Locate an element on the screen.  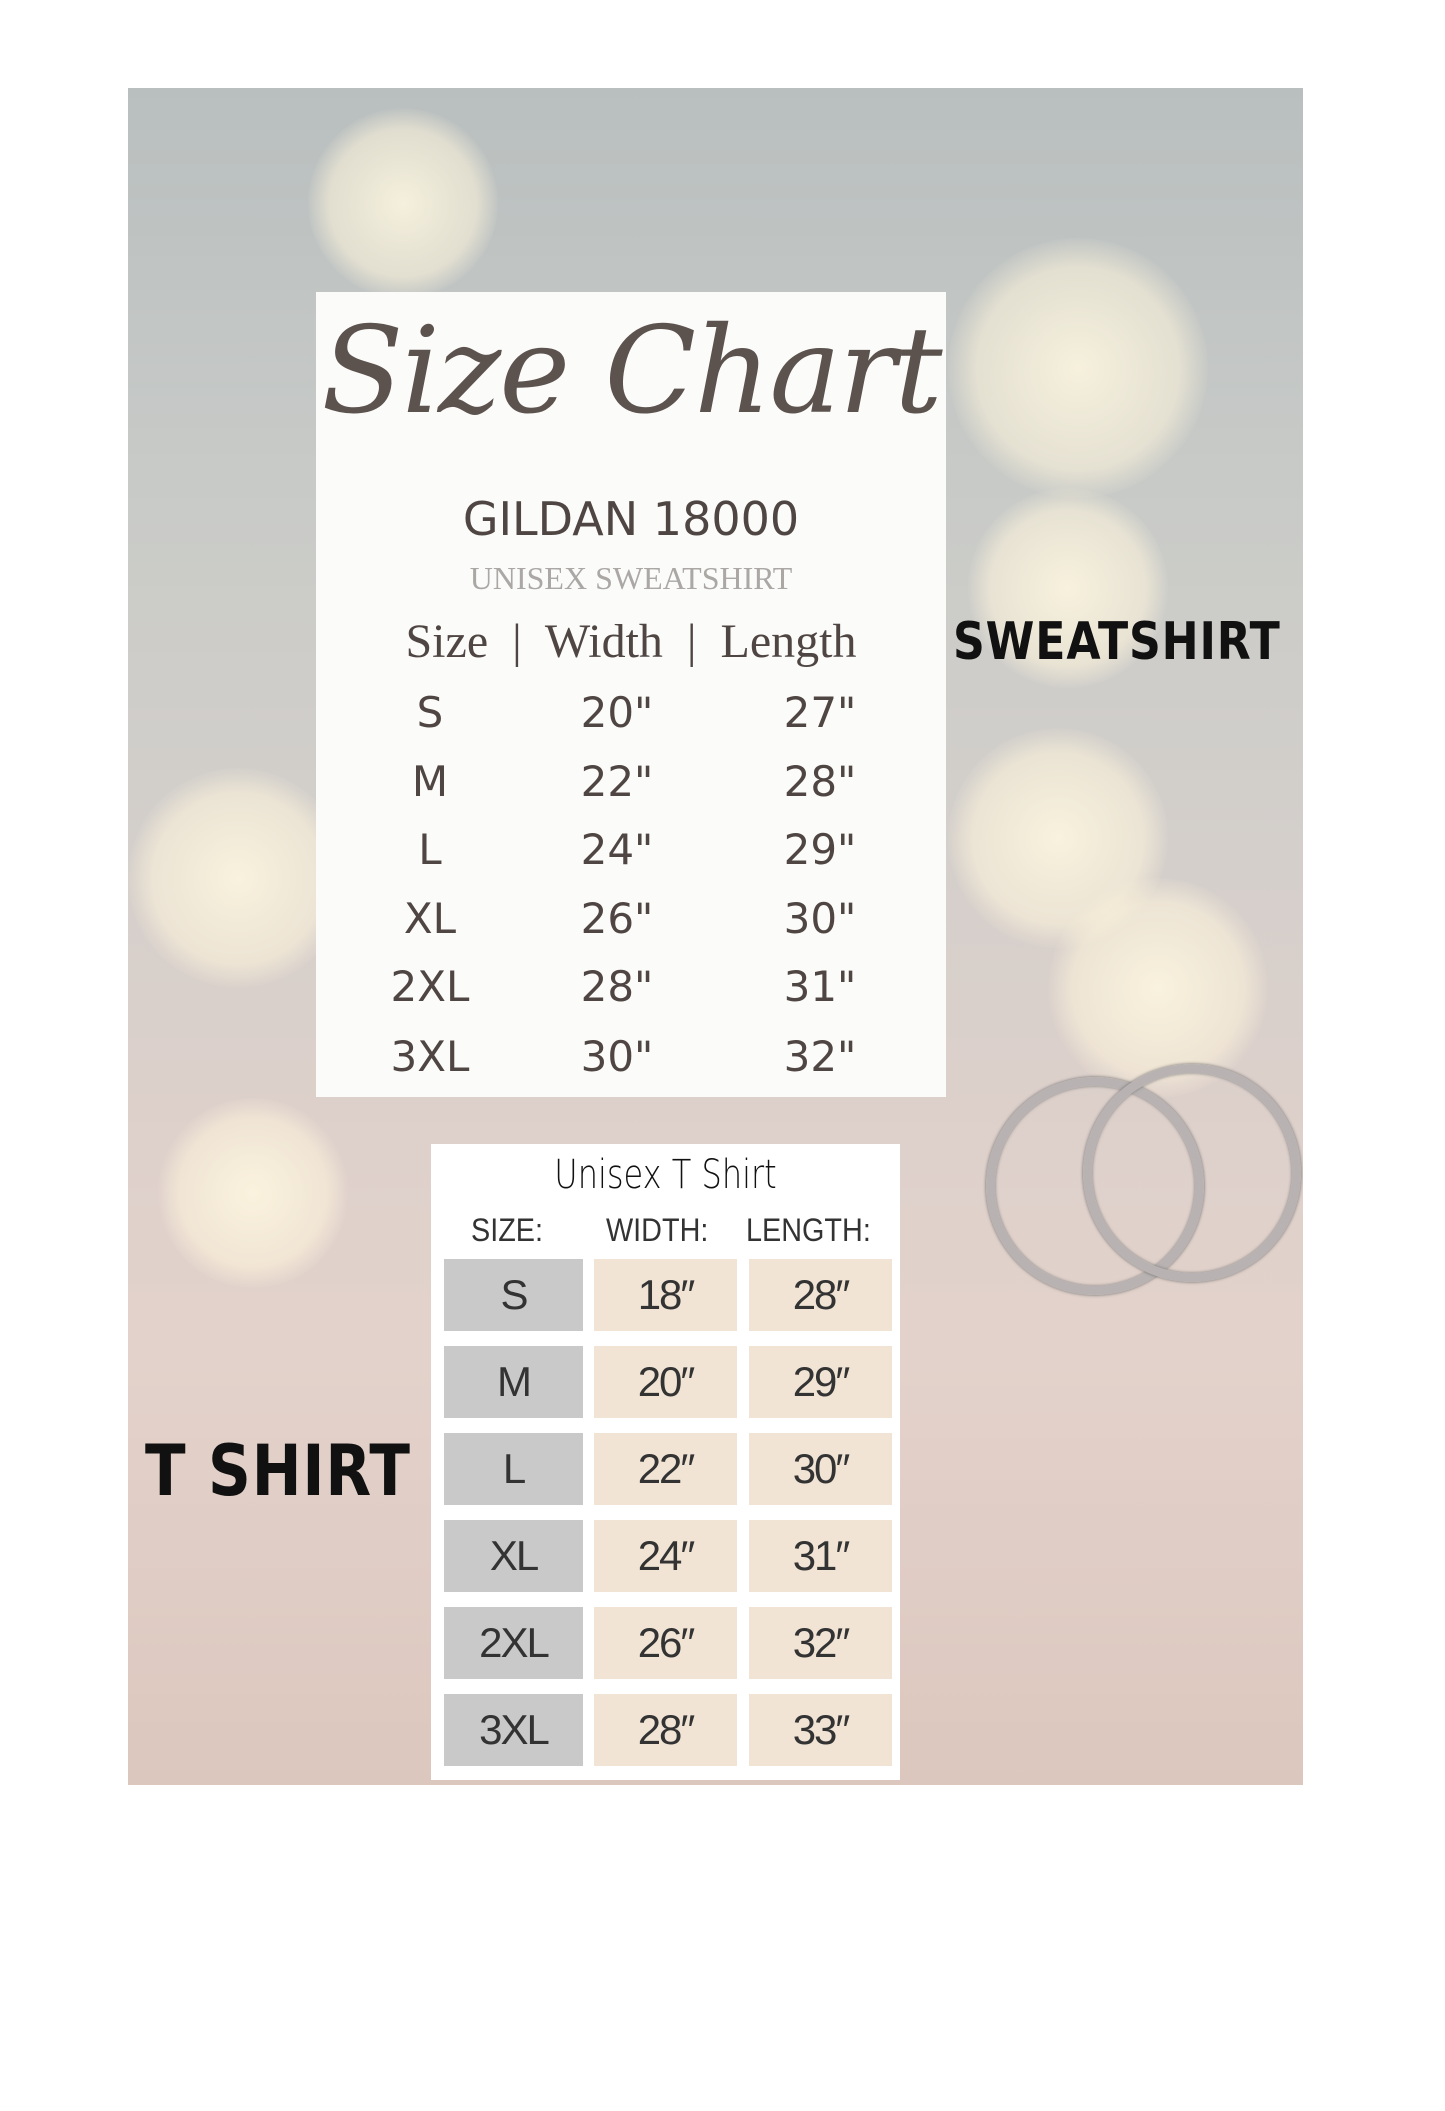
cell-length: 31" is located at coordinates (820, 986).